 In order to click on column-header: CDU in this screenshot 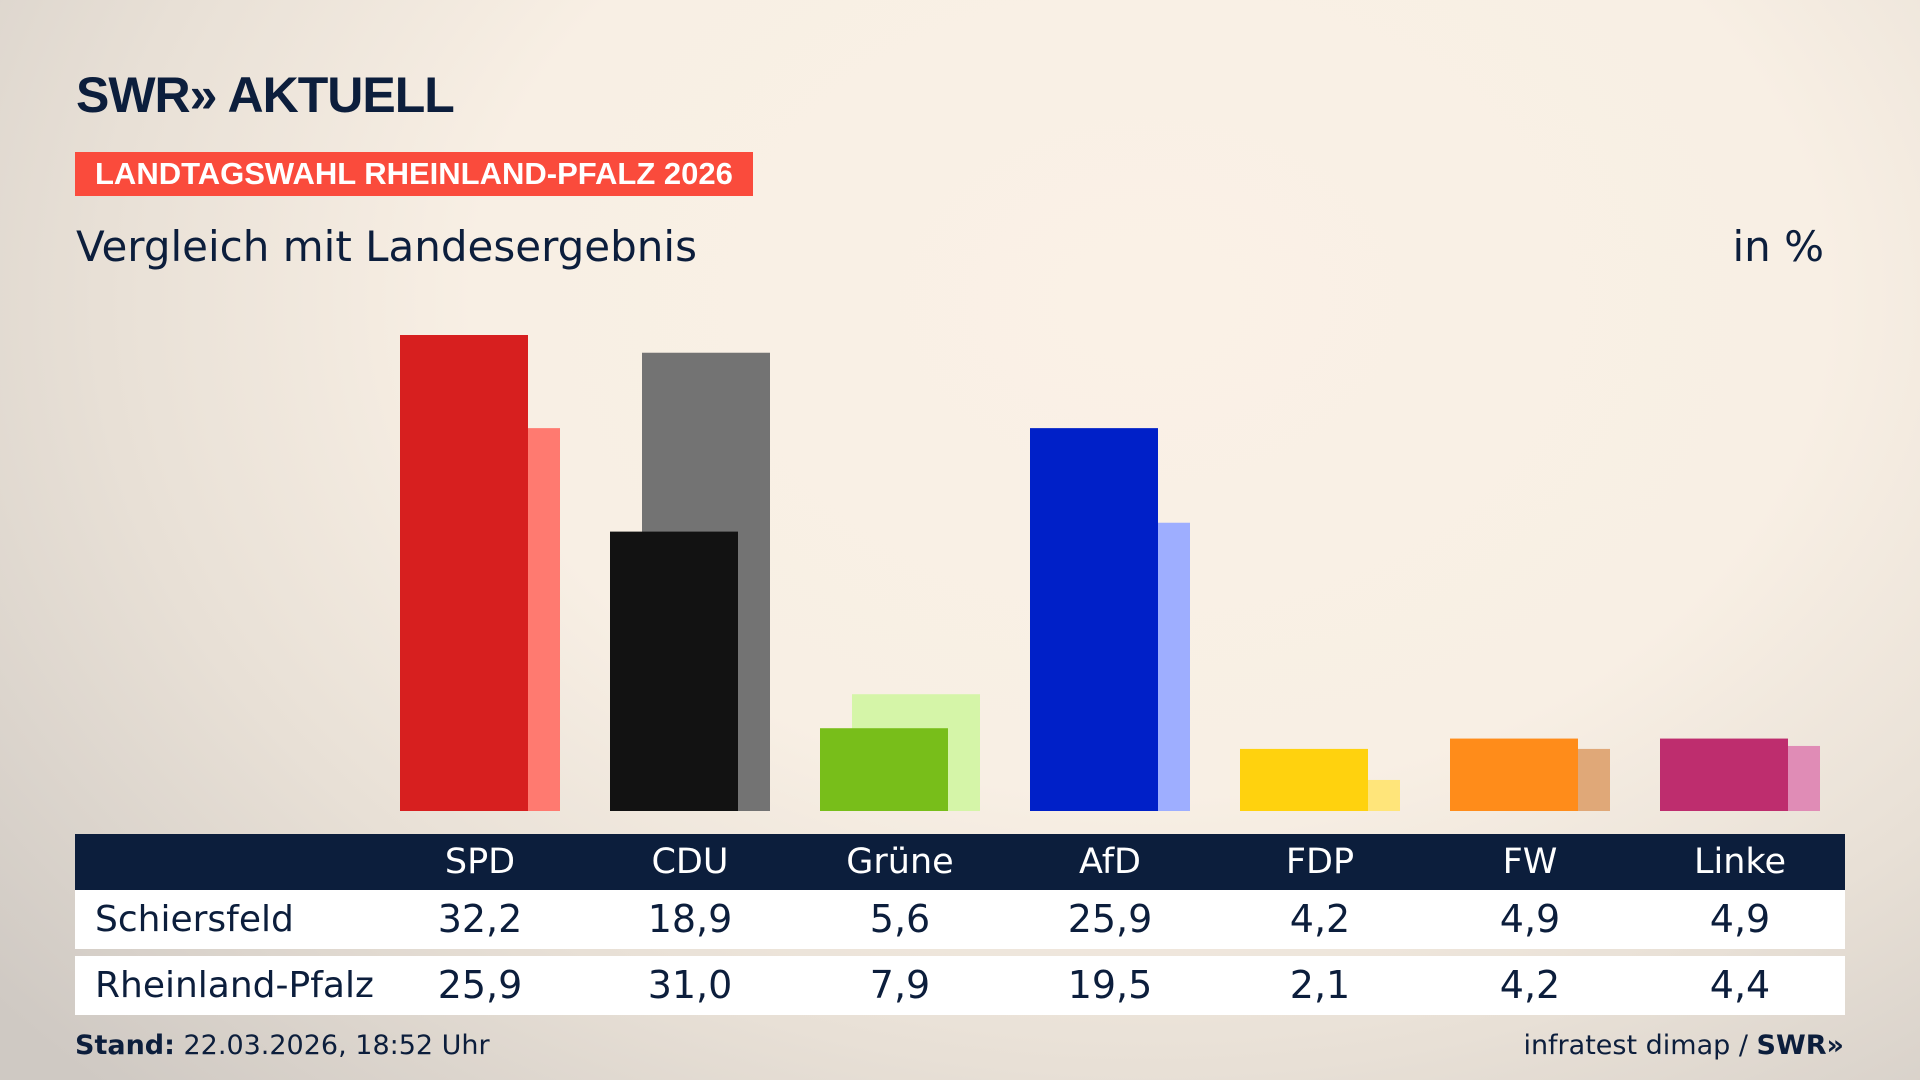, I will do `click(690, 862)`.